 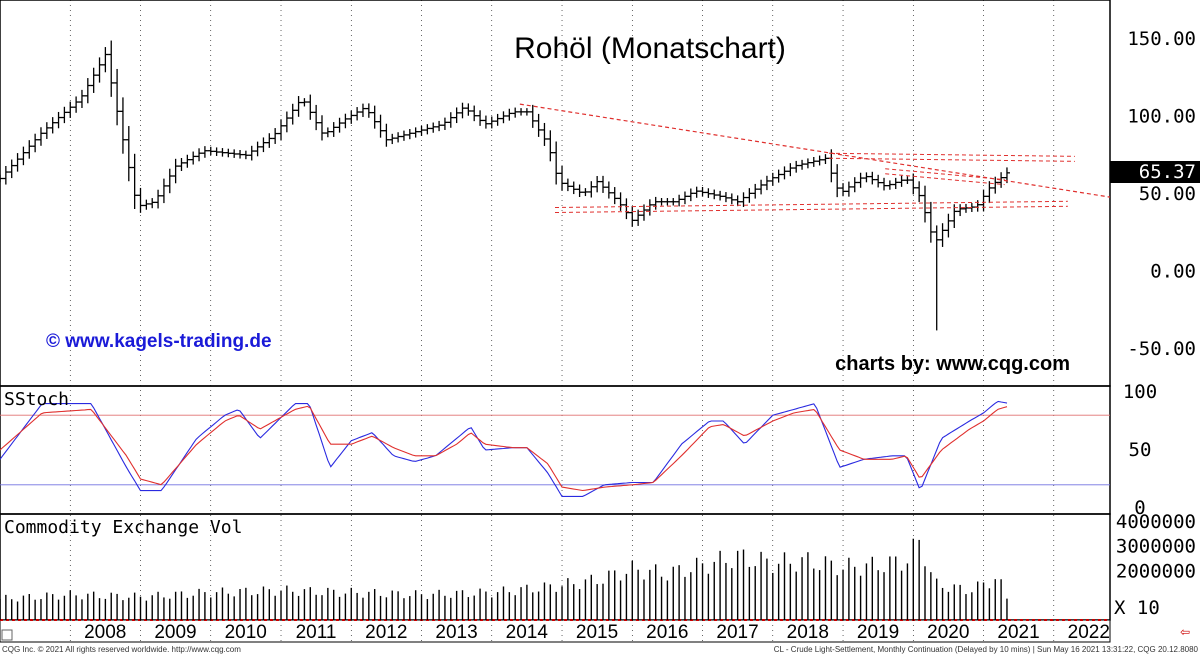 What do you see at coordinates (1161, 349) in the screenshot?
I see `price-tick-label: -50.00` at bounding box center [1161, 349].